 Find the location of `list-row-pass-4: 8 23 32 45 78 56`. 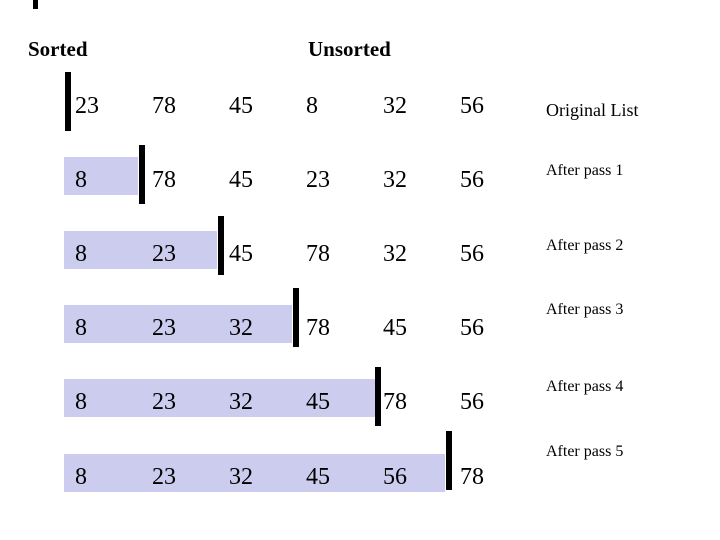

list-row-pass-4: 8 23 32 45 78 56 is located at coordinates (299, 396).